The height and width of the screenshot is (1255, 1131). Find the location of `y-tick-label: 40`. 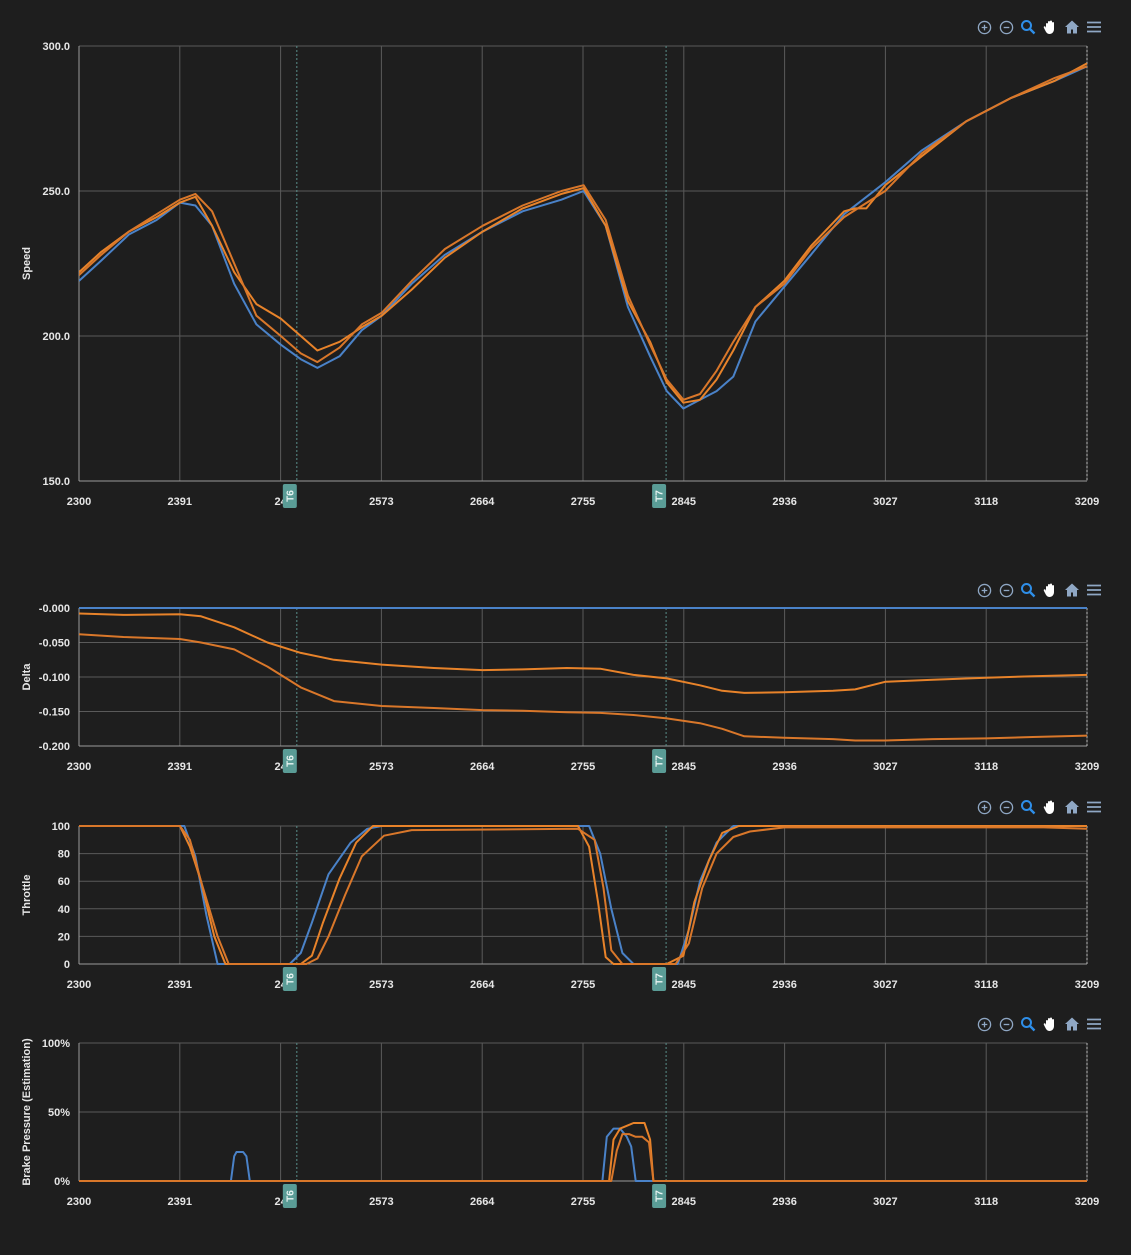

y-tick-label: 40 is located at coordinates (64, 910).